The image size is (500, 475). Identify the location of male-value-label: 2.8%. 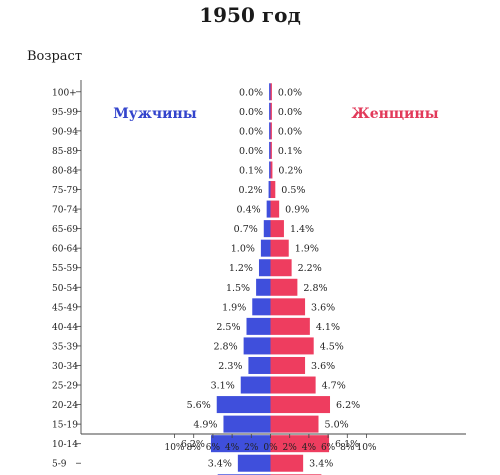
(225, 346).